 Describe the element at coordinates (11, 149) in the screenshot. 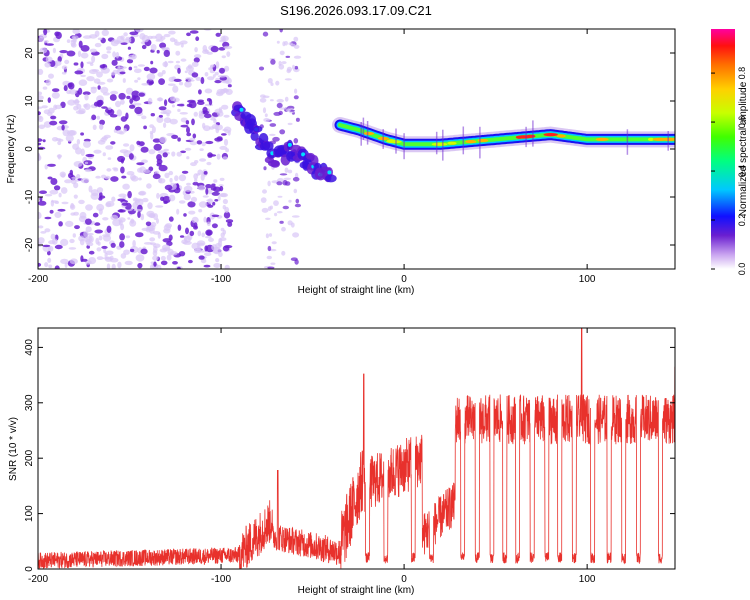

I see `spectrogram-y-label: Frequency (Hz)` at that location.